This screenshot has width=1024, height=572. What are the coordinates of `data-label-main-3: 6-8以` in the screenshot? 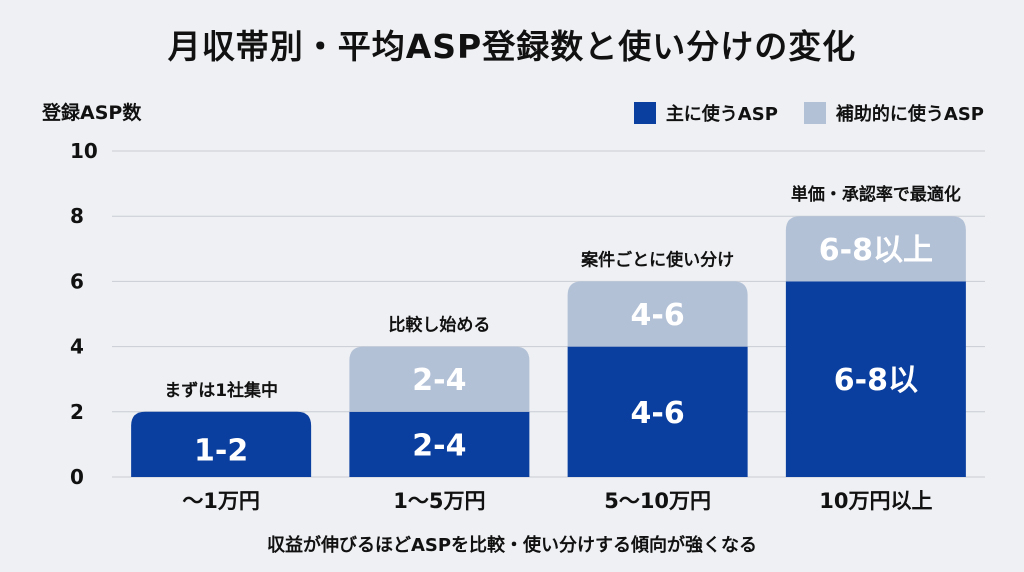 It's located at (876, 380).